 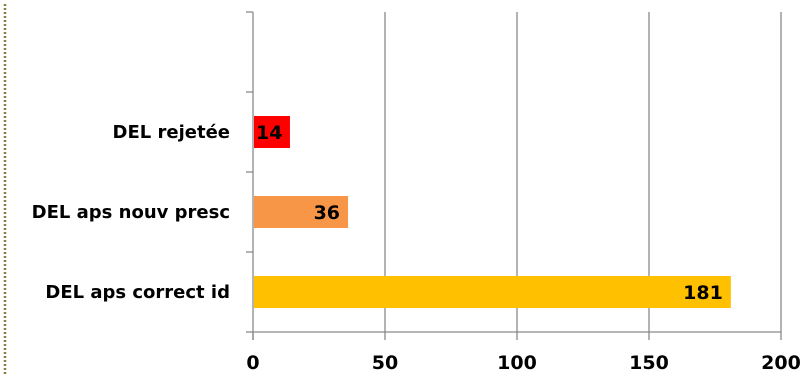 I want to click on x-tick-label-100: 100, so click(x=517, y=363).